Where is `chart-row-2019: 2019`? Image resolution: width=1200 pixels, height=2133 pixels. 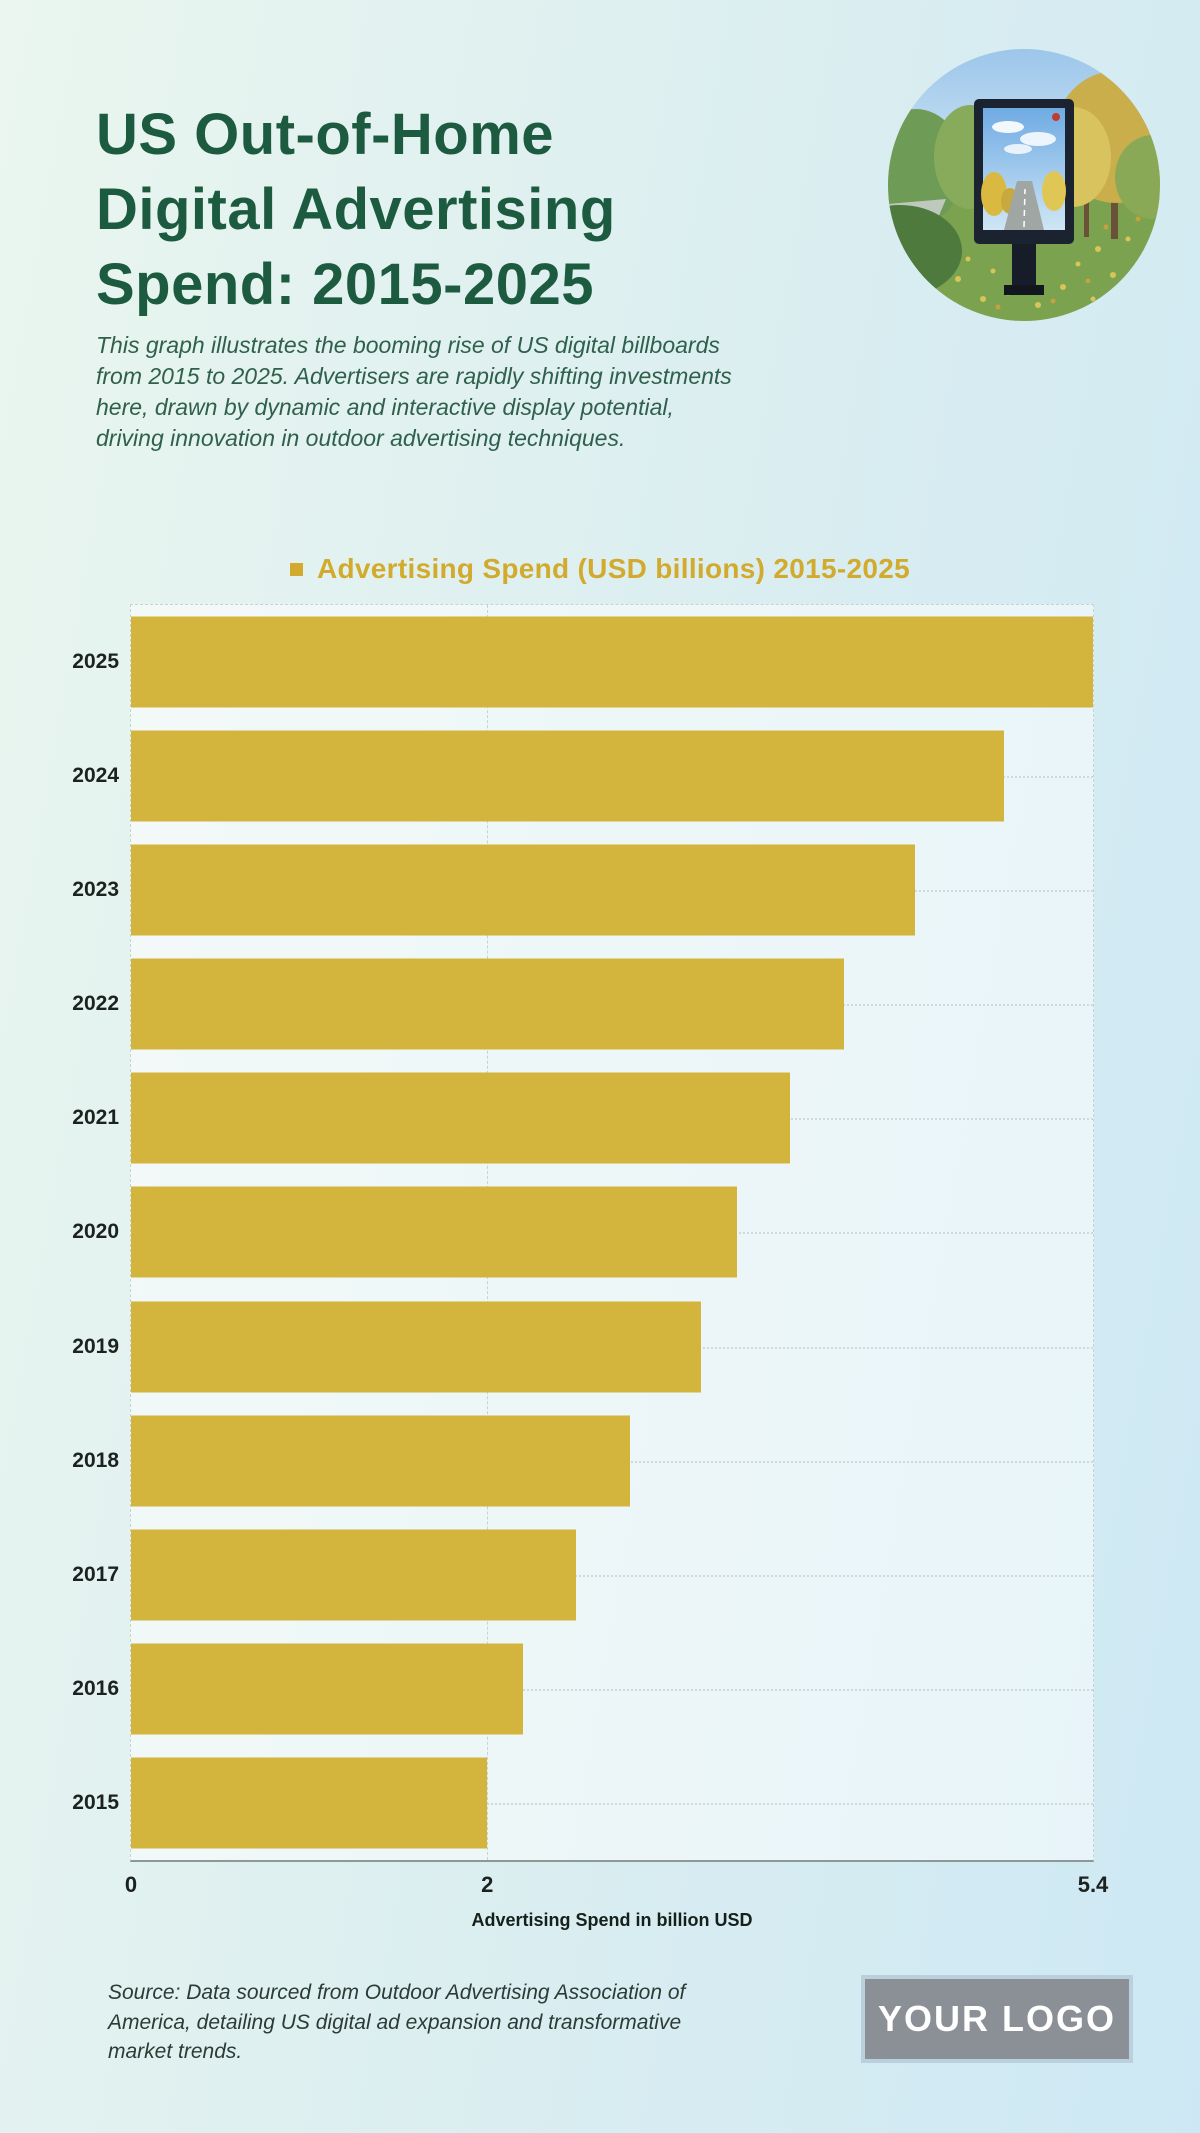
chart-row-2019: 2019 is located at coordinates (582, 1346).